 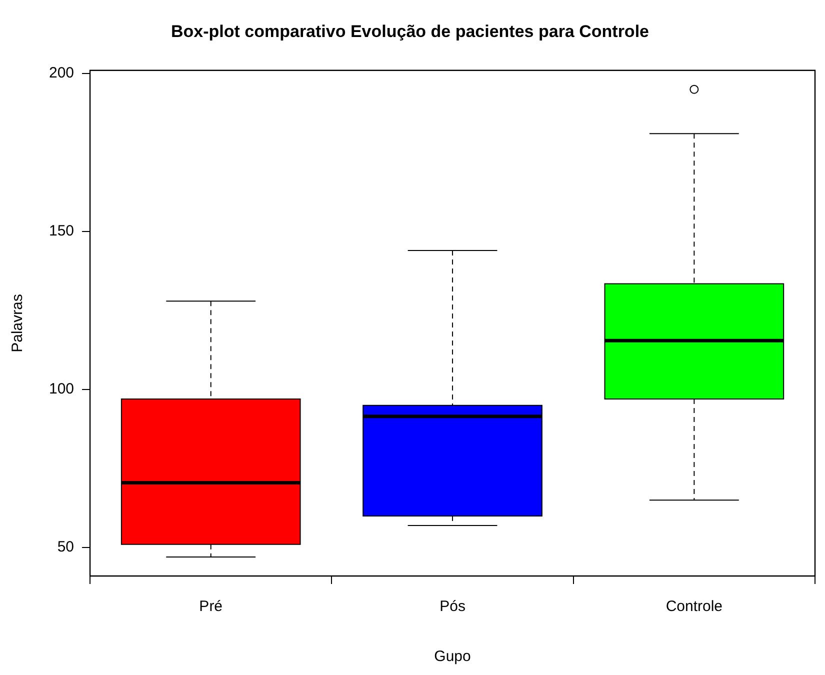 What do you see at coordinates (61, 389) in the screenshot?
I see `y-tick-label: 100` at bounding box center [61, 389].